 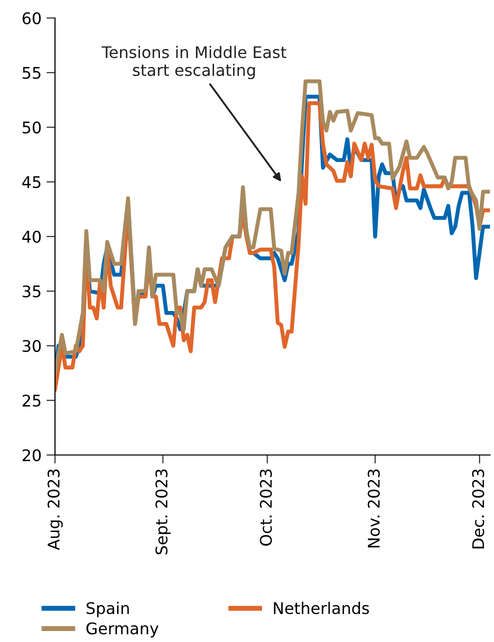 I want to click on y-tick-label: 60, so click(x=31, y=18).